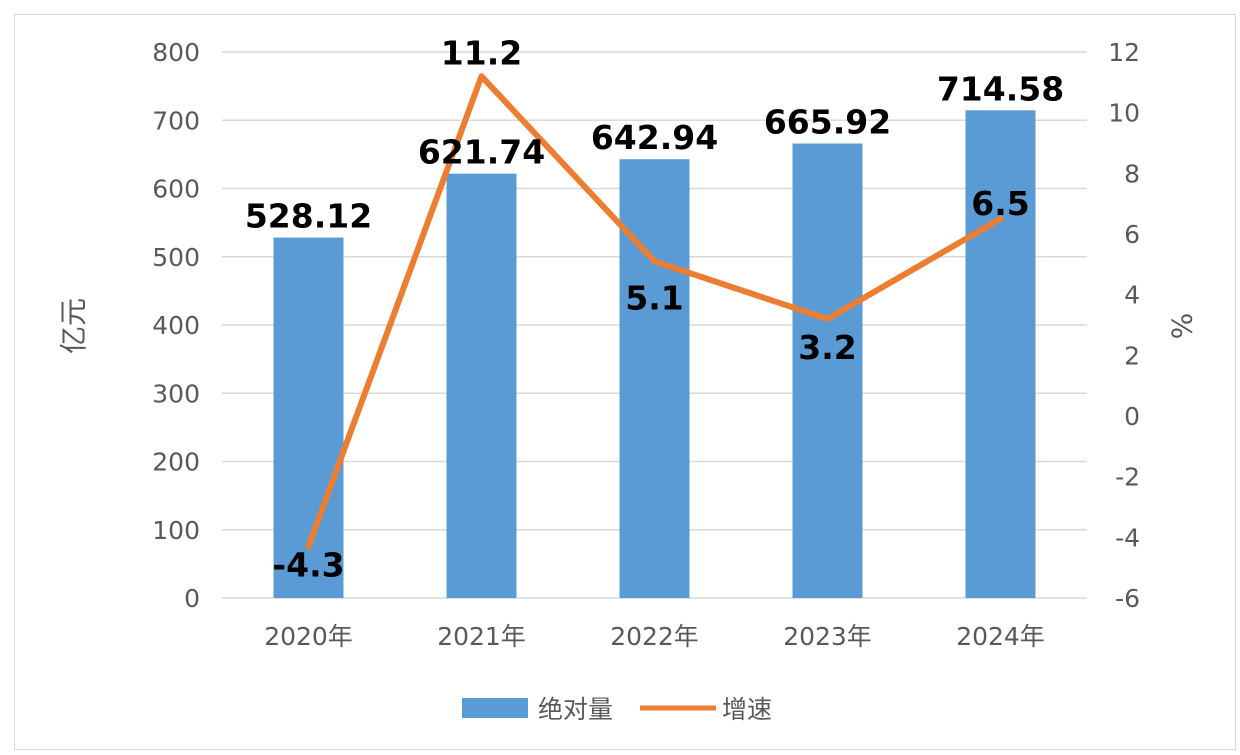  Describe the element at coordinates (617, 709) in the screenshot. I see `legend: 绝对量 增速` at that location.